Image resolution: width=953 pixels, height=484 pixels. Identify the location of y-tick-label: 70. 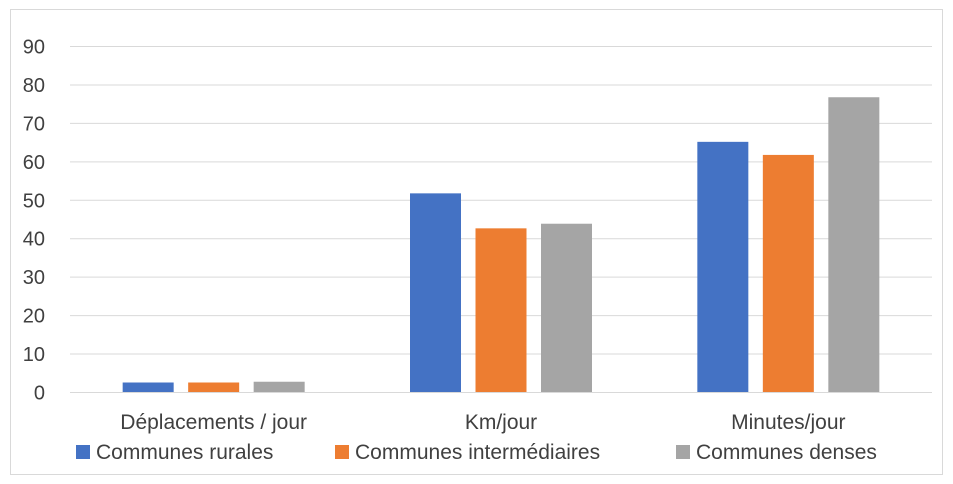
(34, 124).